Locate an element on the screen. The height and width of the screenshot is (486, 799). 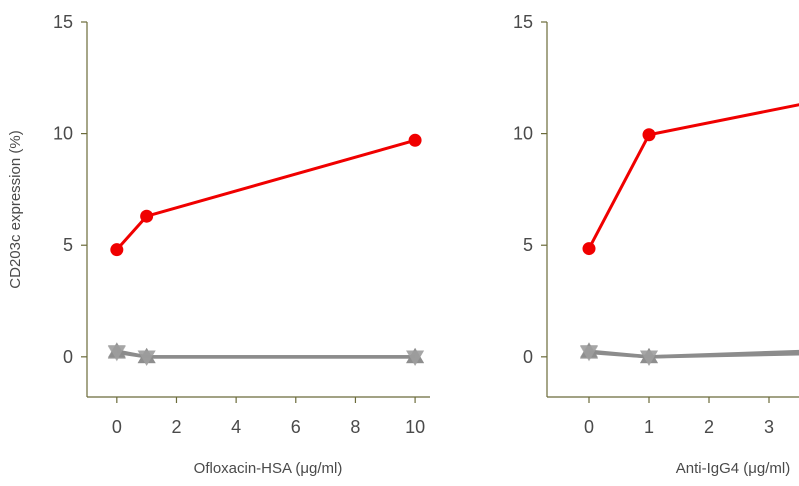
x-tick-label: 10 is located at coordinates (415, 427).